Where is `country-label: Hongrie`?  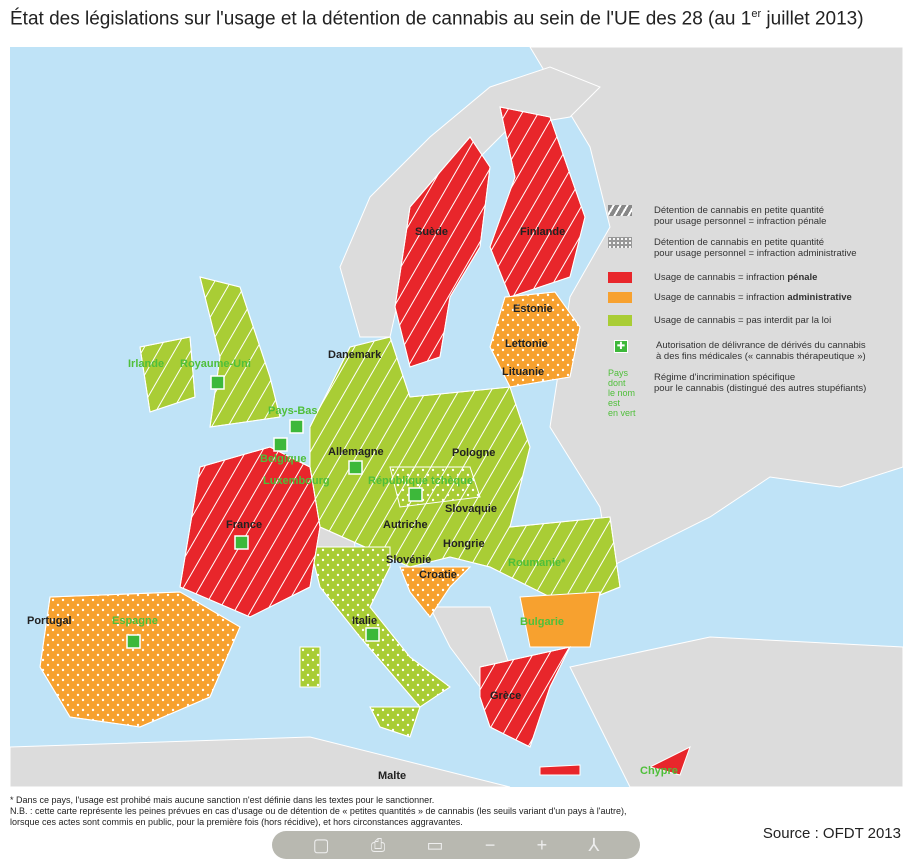
country-label: Hongrie is located at coordinates (464, 544).